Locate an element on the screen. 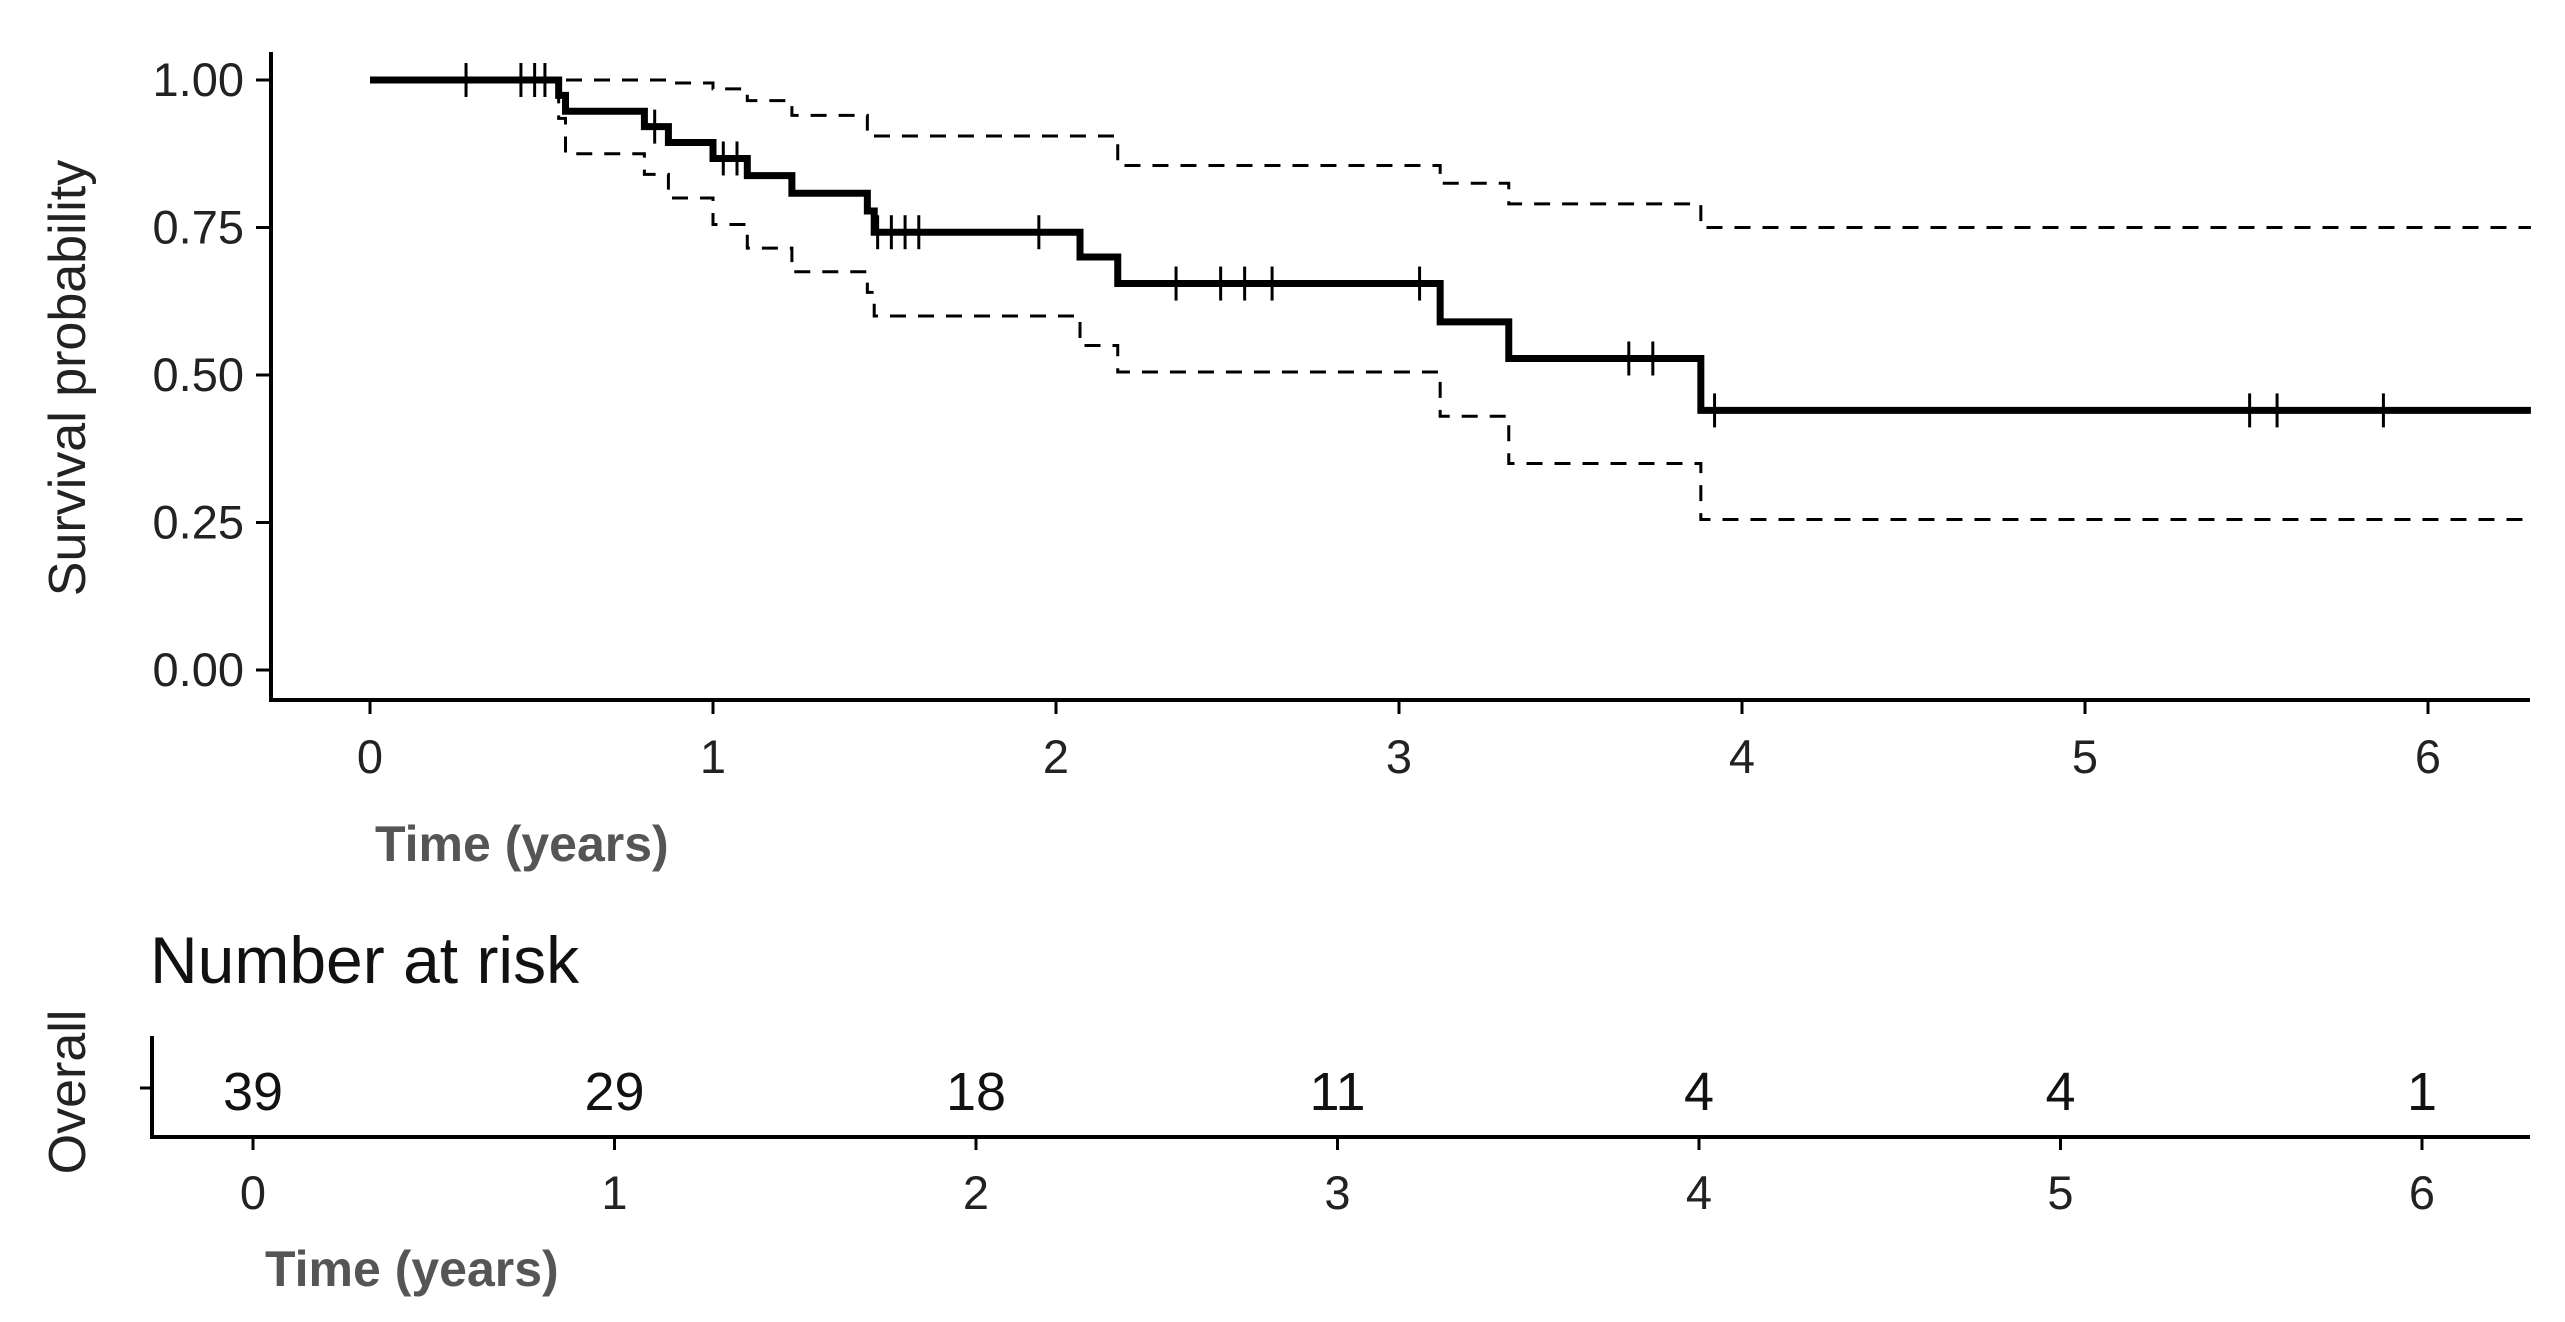 This screenshot has height=1322, width=2565. risk-x-axis-title: Time (years) is located at coordinates (412, 1269).